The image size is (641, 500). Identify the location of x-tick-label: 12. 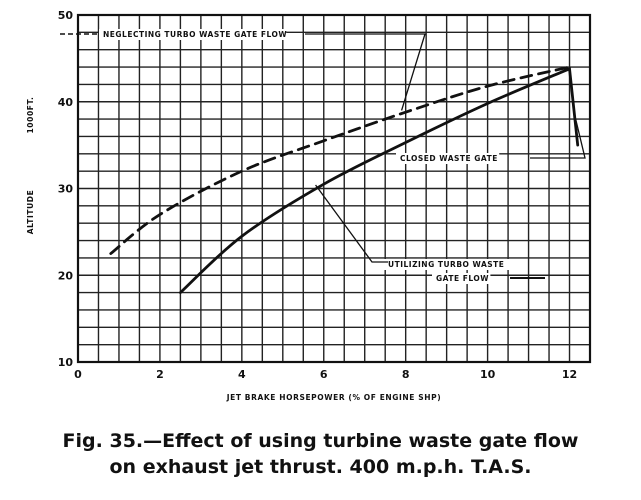
(569, 374).